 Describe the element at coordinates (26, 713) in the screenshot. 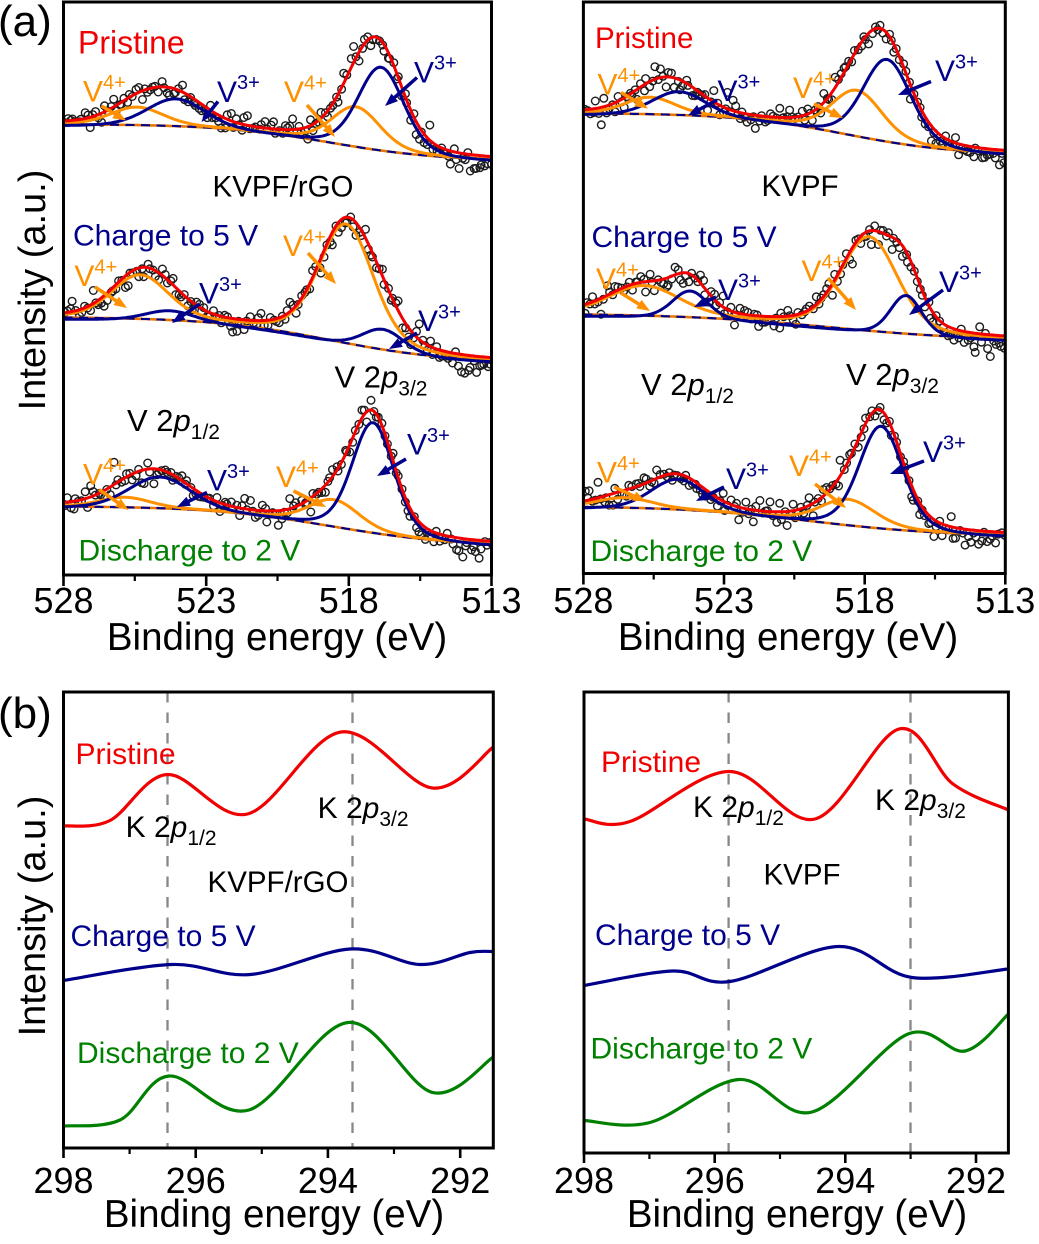

I see `svg-text: (b)` at that location.